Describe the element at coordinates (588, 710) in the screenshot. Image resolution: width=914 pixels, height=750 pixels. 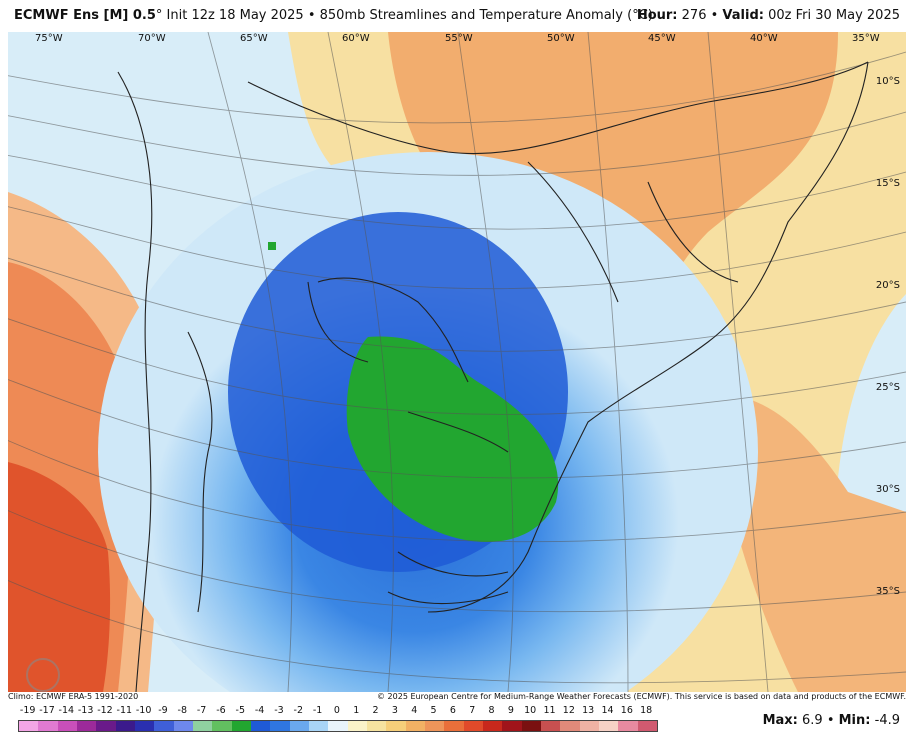
I see `scale-tick-label: 13` at that location.